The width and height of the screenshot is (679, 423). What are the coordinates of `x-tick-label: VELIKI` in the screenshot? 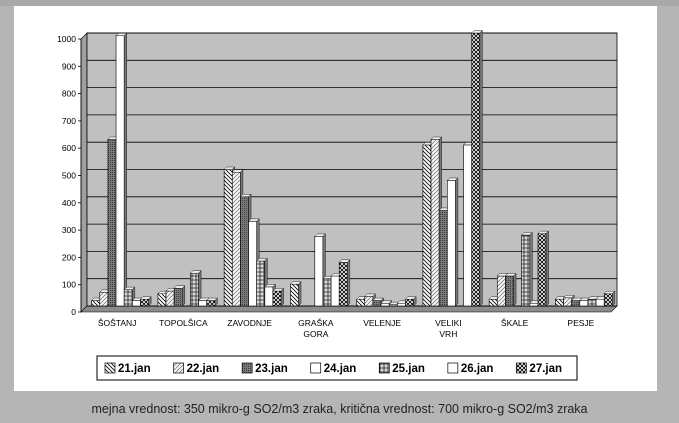 It's located at (448, 323).